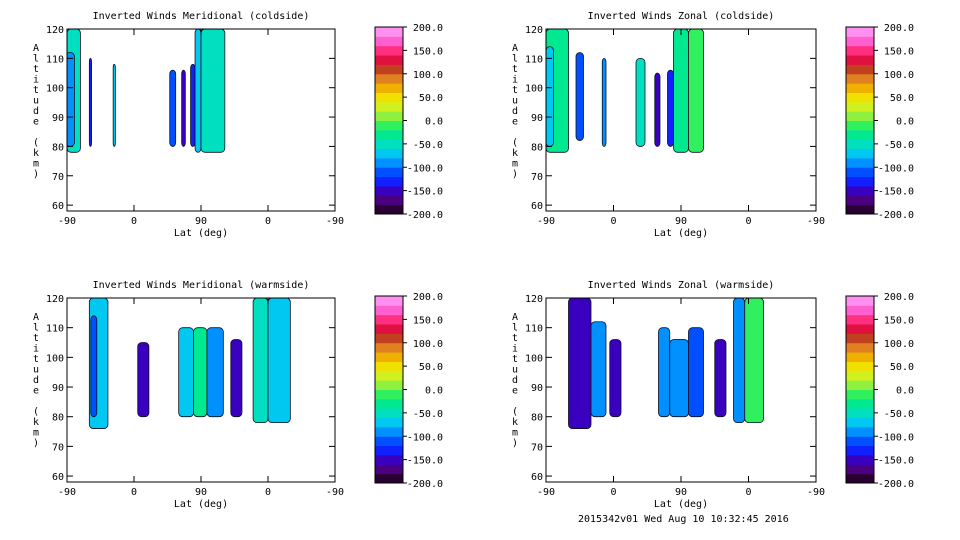 Image resolution: width=960 pixels, height=540 pixels. Describe the element at coordinates (201, 16) in the screenshot. I see `chart-title: Inverted Winds Meridional (coldside)` at that location.